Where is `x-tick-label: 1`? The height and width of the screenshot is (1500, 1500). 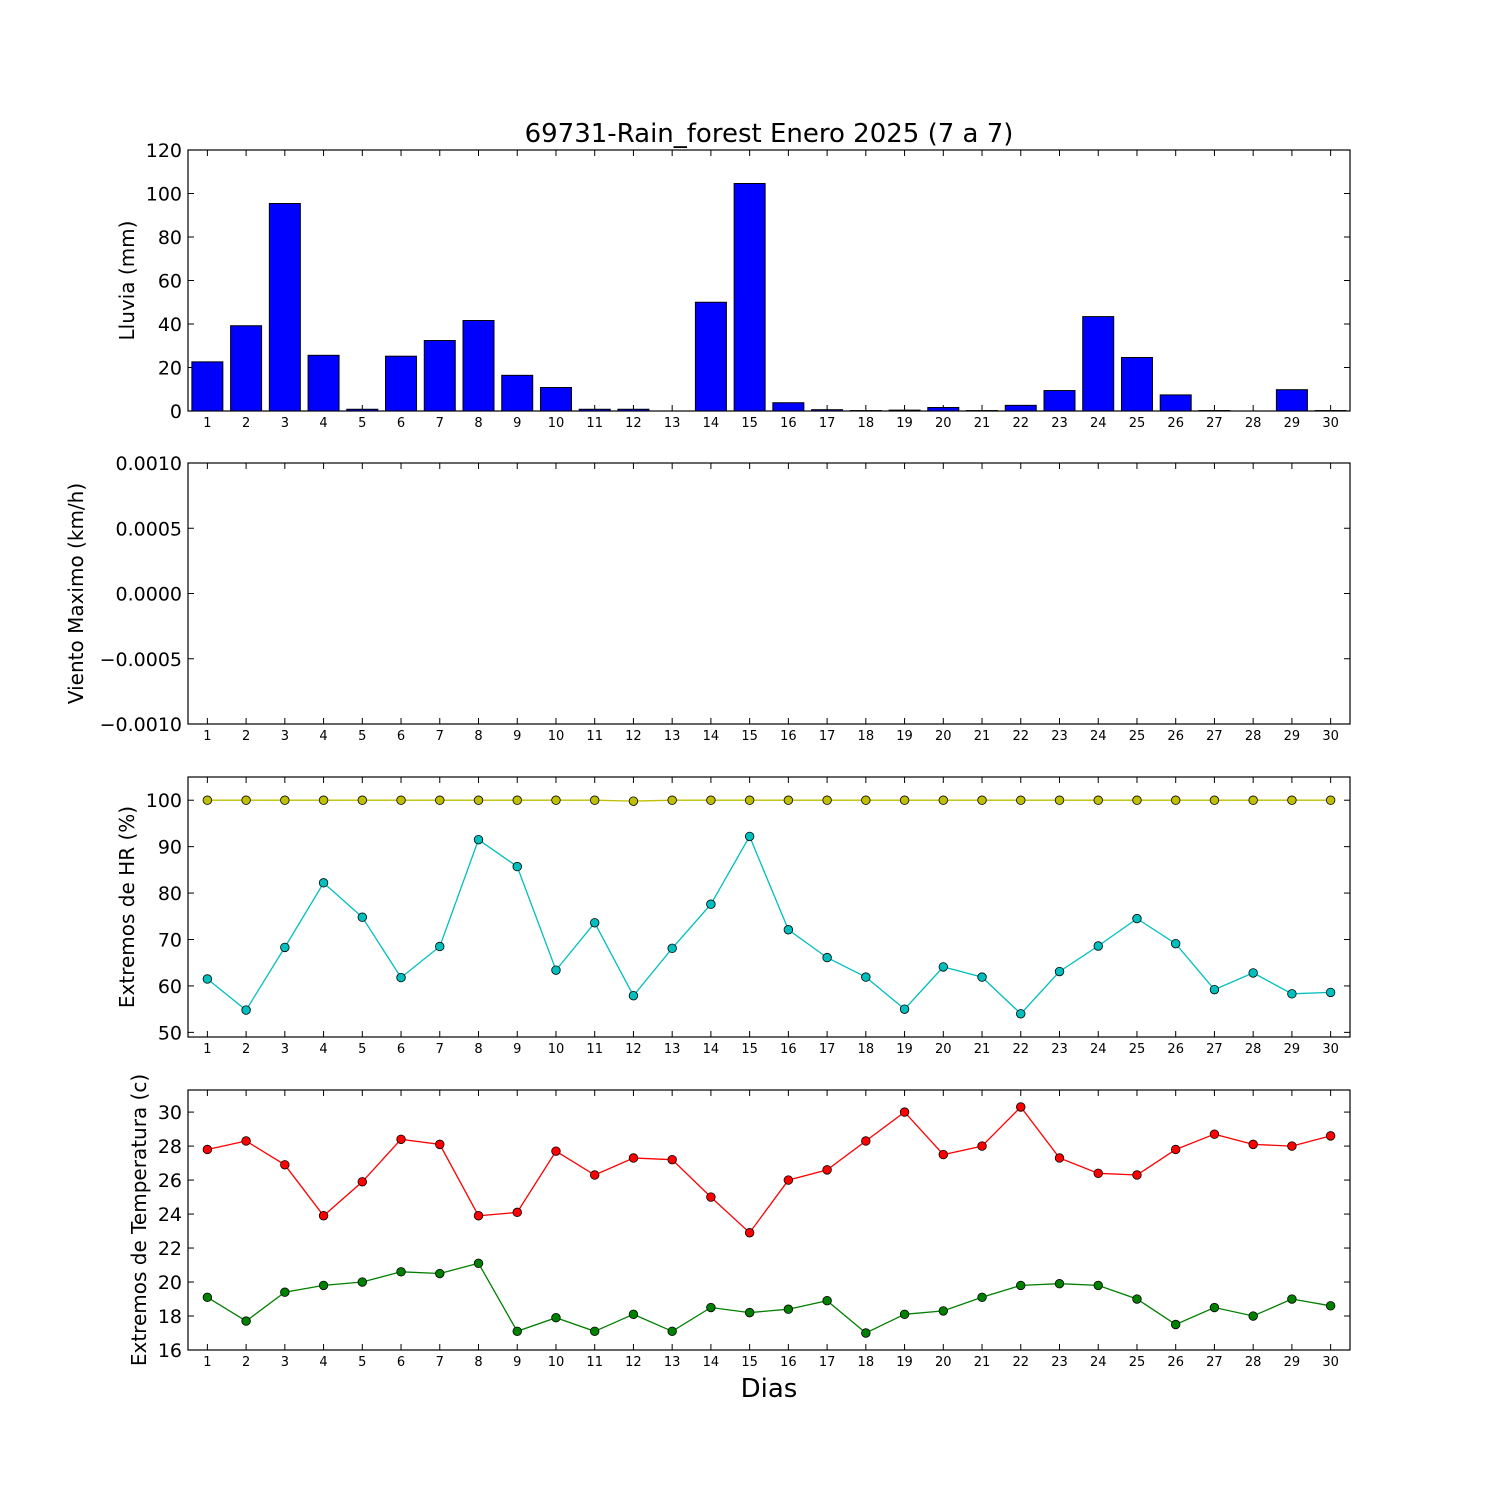 x-tick-label: 1 is located at coordinates (207, 423).